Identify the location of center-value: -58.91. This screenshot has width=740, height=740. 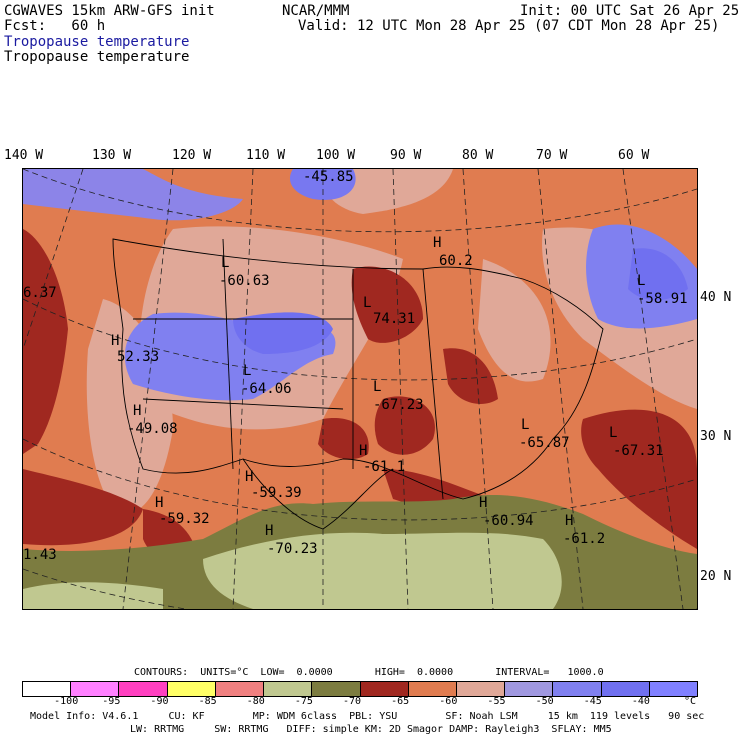
(662, 299).